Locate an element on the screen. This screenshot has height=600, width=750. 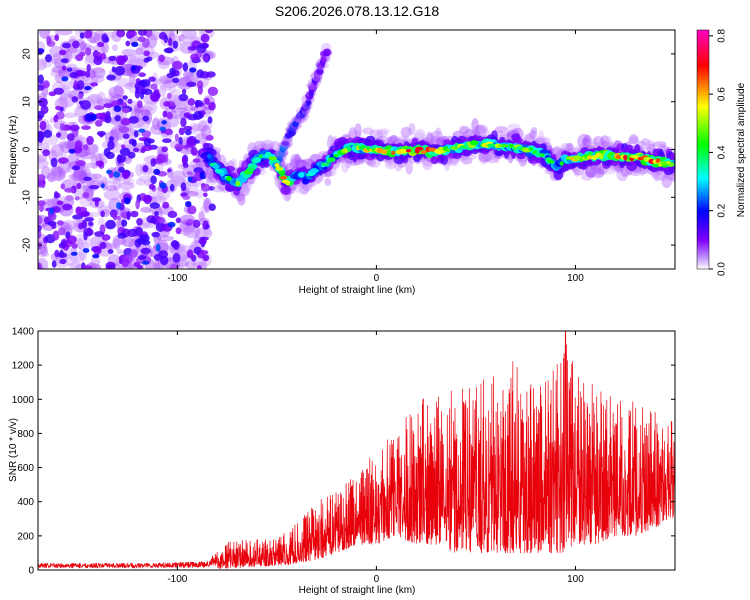
ridge-band is located at coordinates (480, 138).